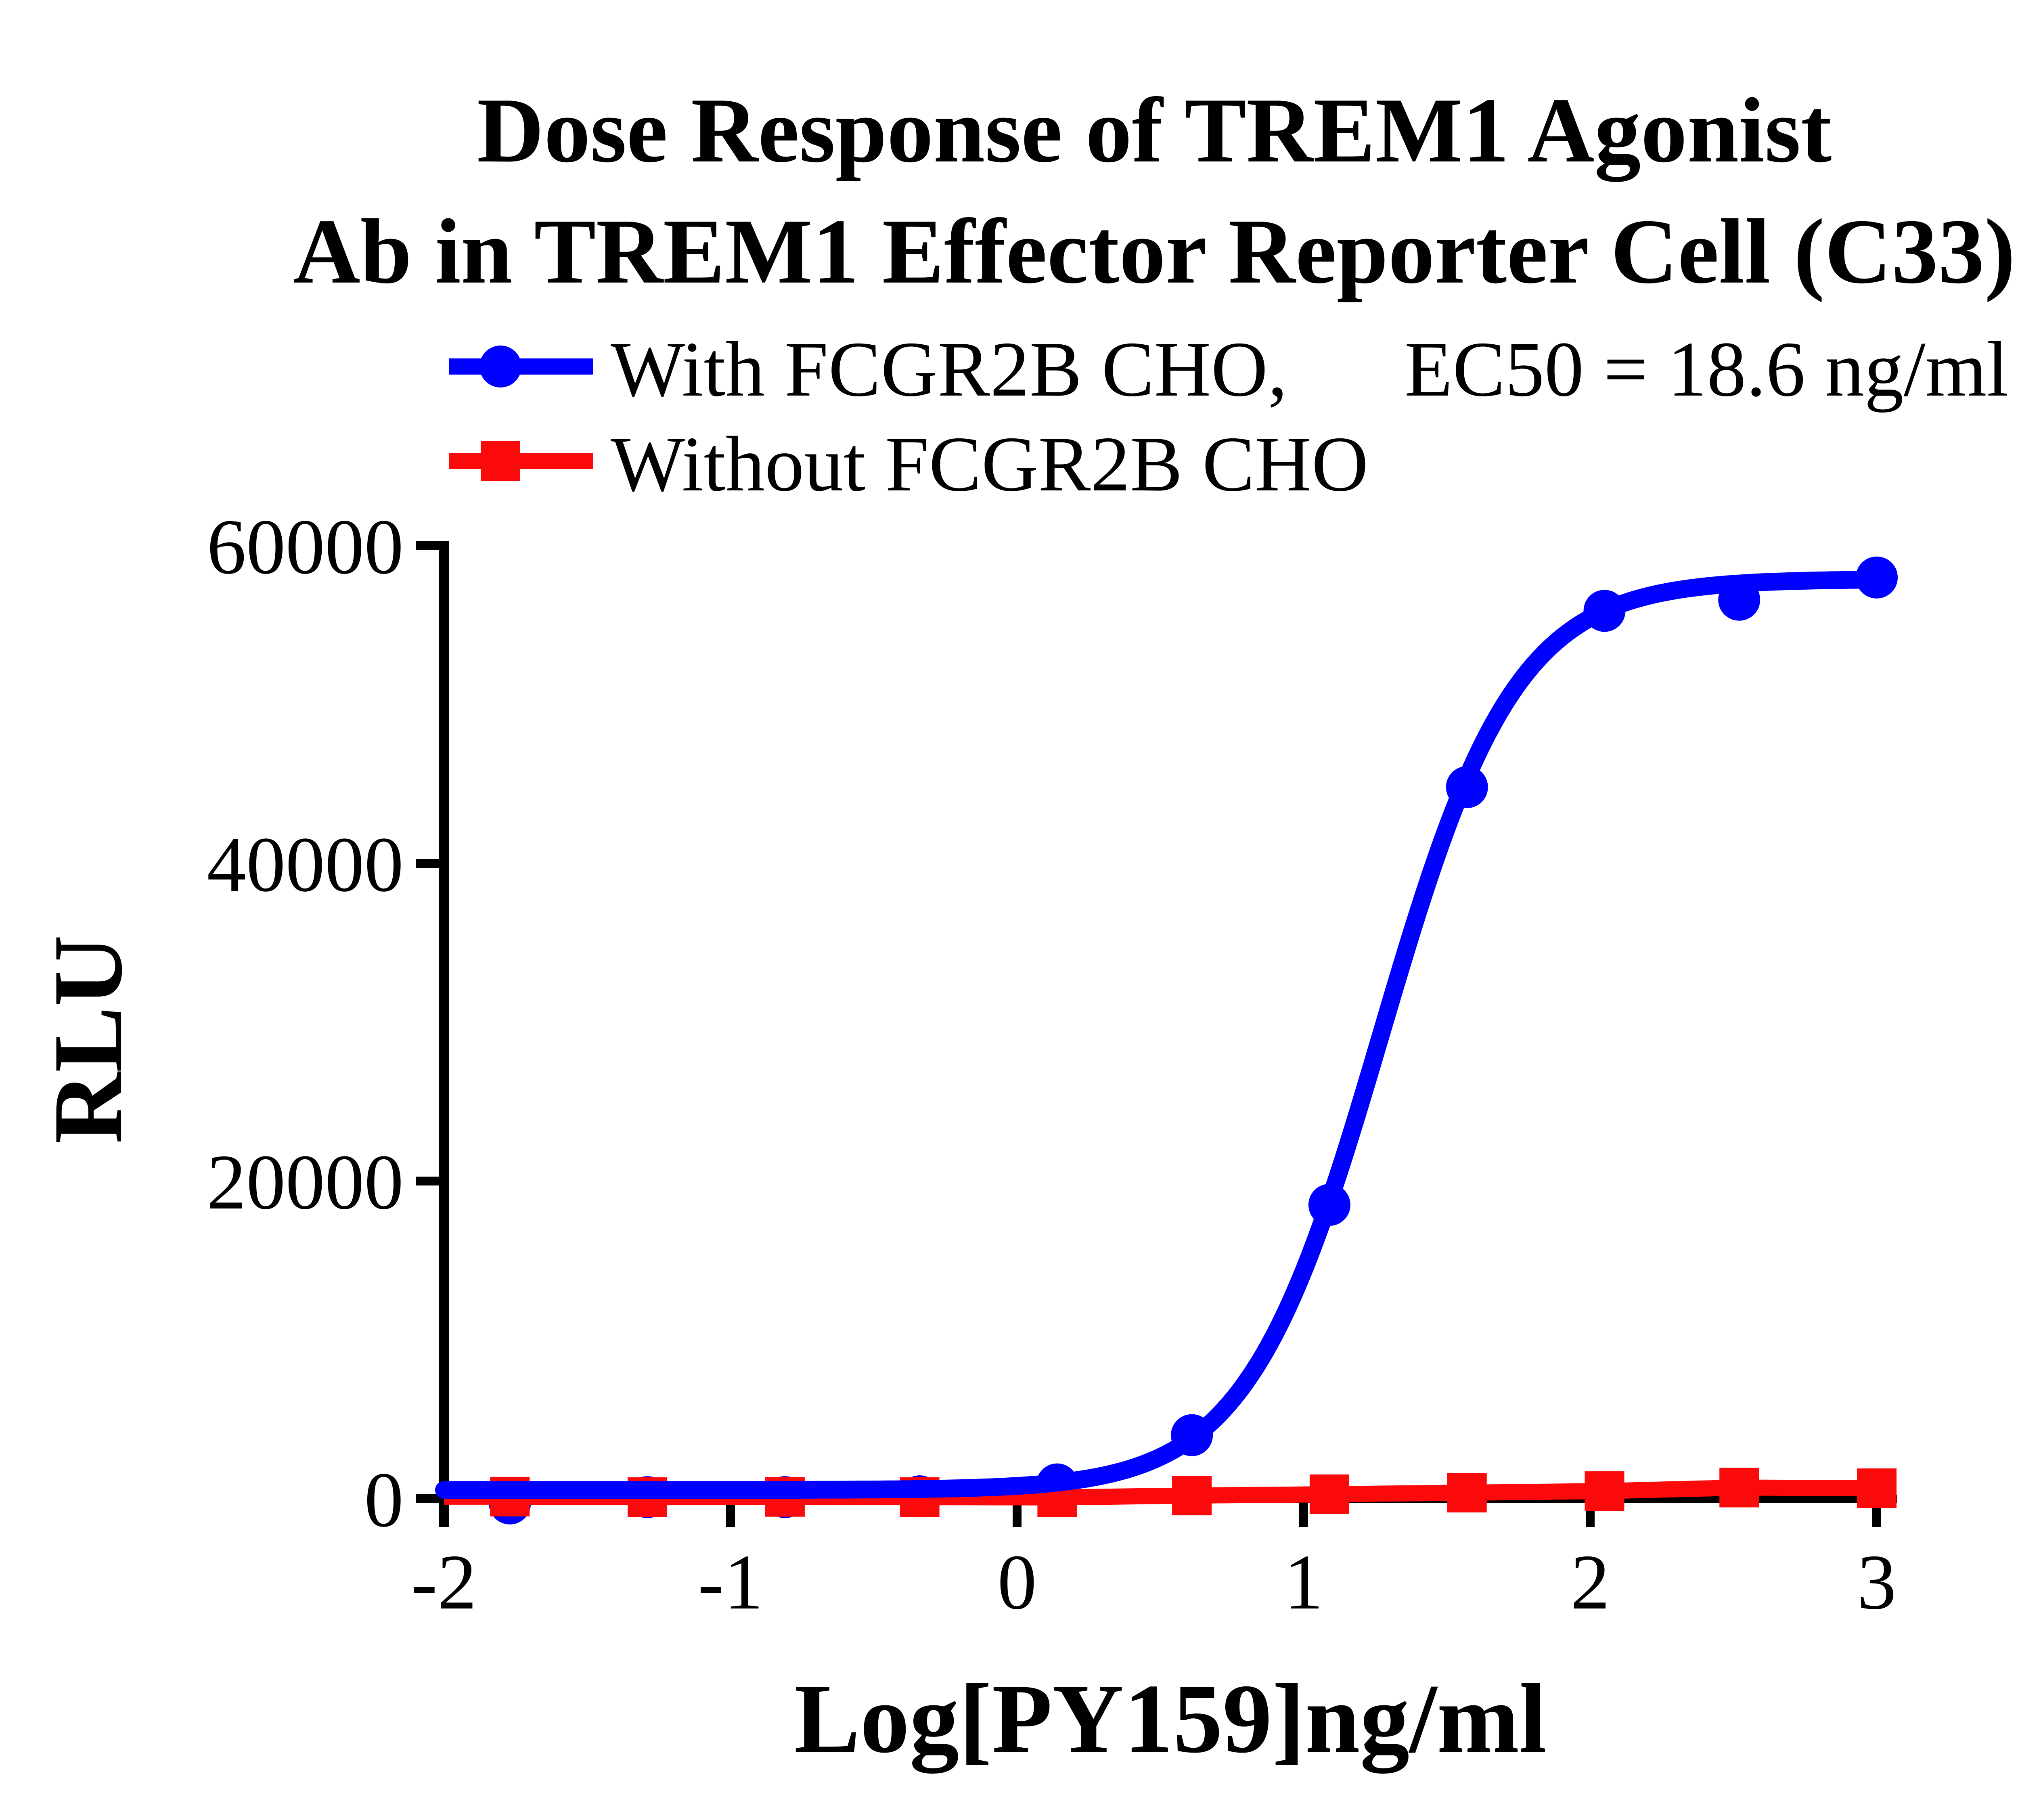  I want to click on chart-title-line2: Ab in TREM1 Effector Reporter Cell (C33), so click(1154, 252).